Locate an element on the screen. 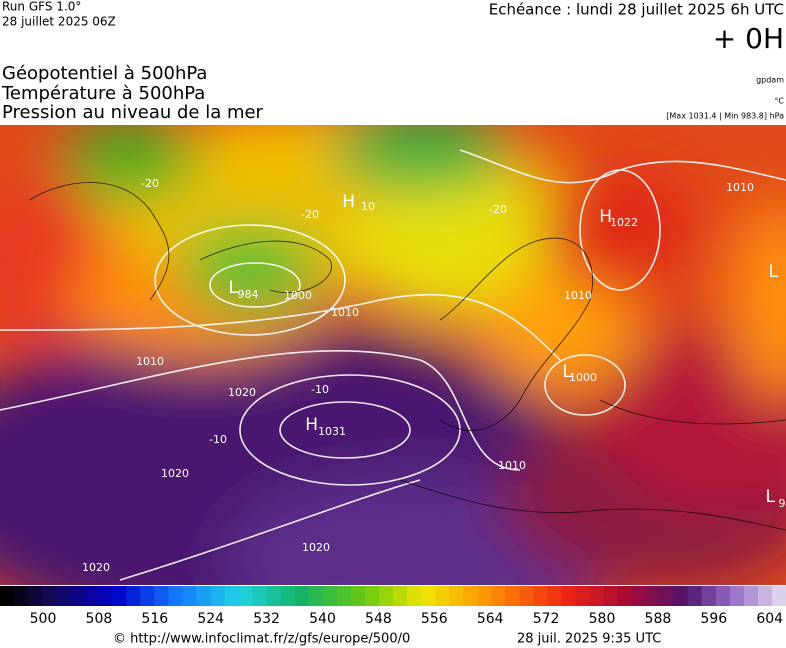 This screenshot has height=648, width=786. colorbar-tick-label: 540 is located at coordinates (322, 619).